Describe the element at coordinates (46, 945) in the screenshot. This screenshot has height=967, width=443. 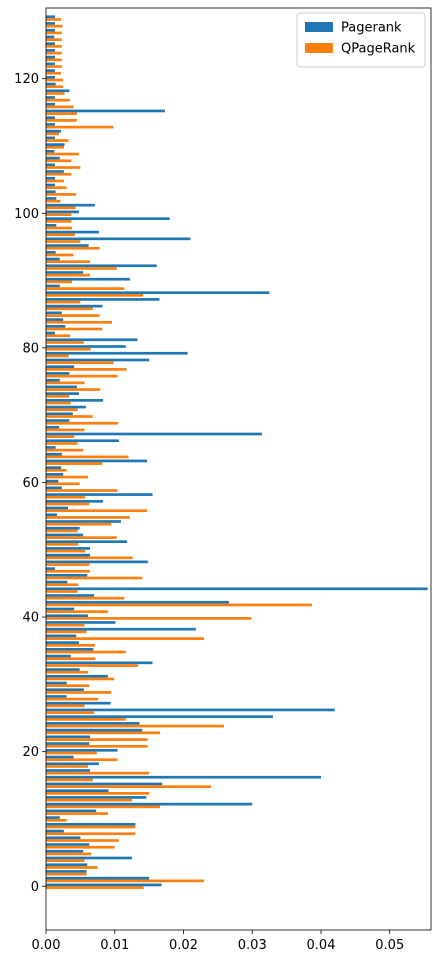
I see `x-tick-label: 0.00` at that location.